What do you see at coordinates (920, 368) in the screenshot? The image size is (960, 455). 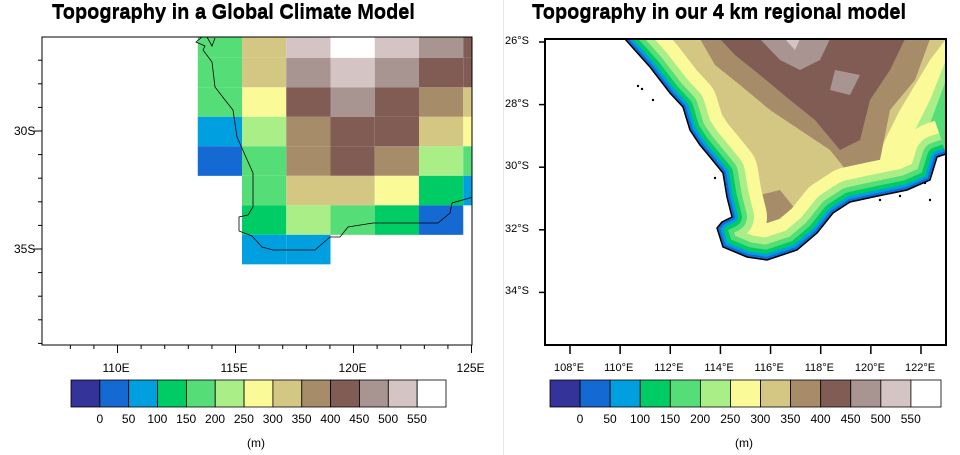 I see `lon-label: 122°E` at bounding box center [920, 368].